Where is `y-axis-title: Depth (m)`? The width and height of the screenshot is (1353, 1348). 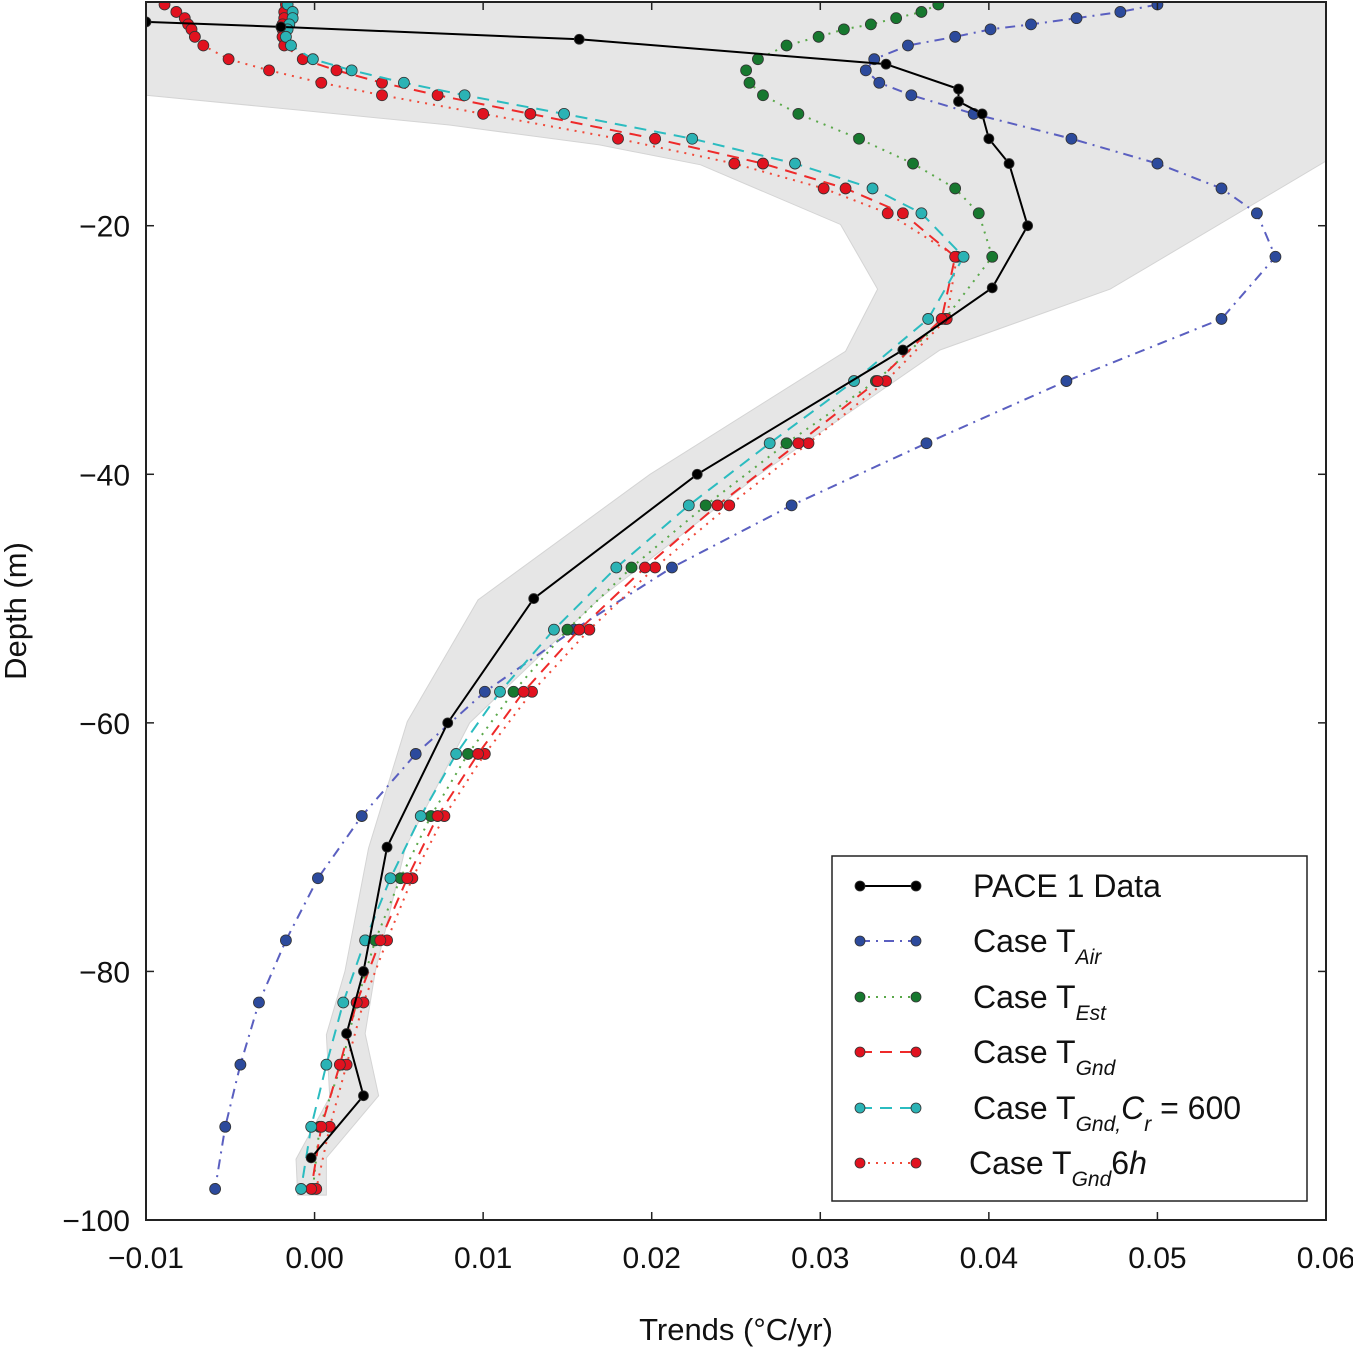
y-axis-title: Depth (m) is located at coordinates (16, 611).